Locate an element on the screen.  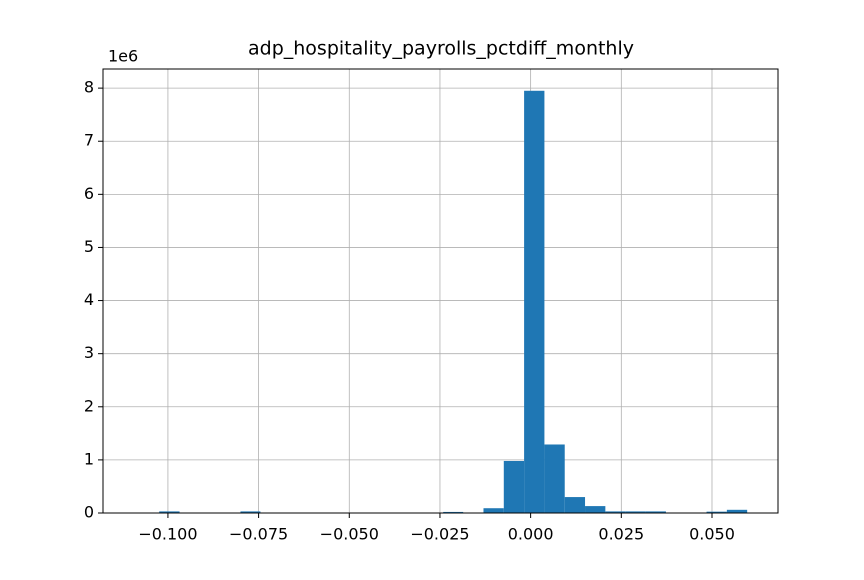
y-tick-label: 5 is located at coordinates (89, 246).